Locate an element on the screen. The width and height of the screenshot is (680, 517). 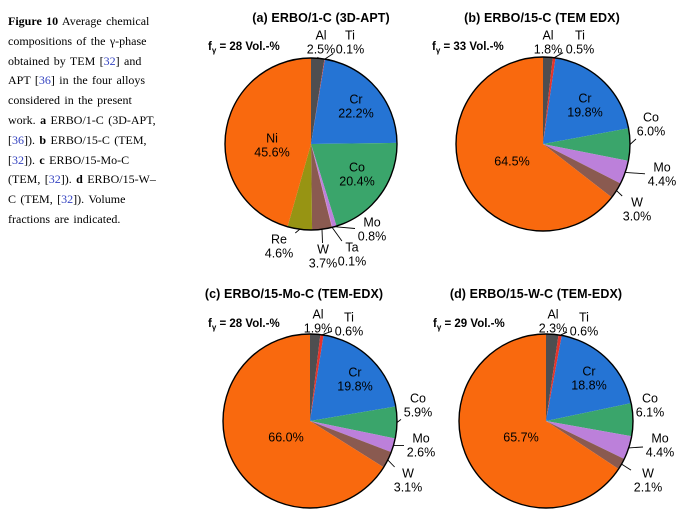
chart-b-pie is located at coordinates (550, 142).